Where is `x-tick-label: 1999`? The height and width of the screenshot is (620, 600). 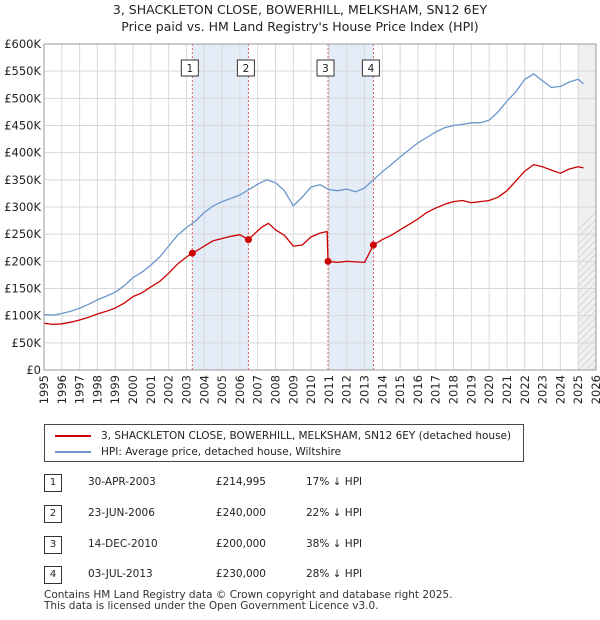
x-tick-label: 1999 is located at coordinates (115, 389).